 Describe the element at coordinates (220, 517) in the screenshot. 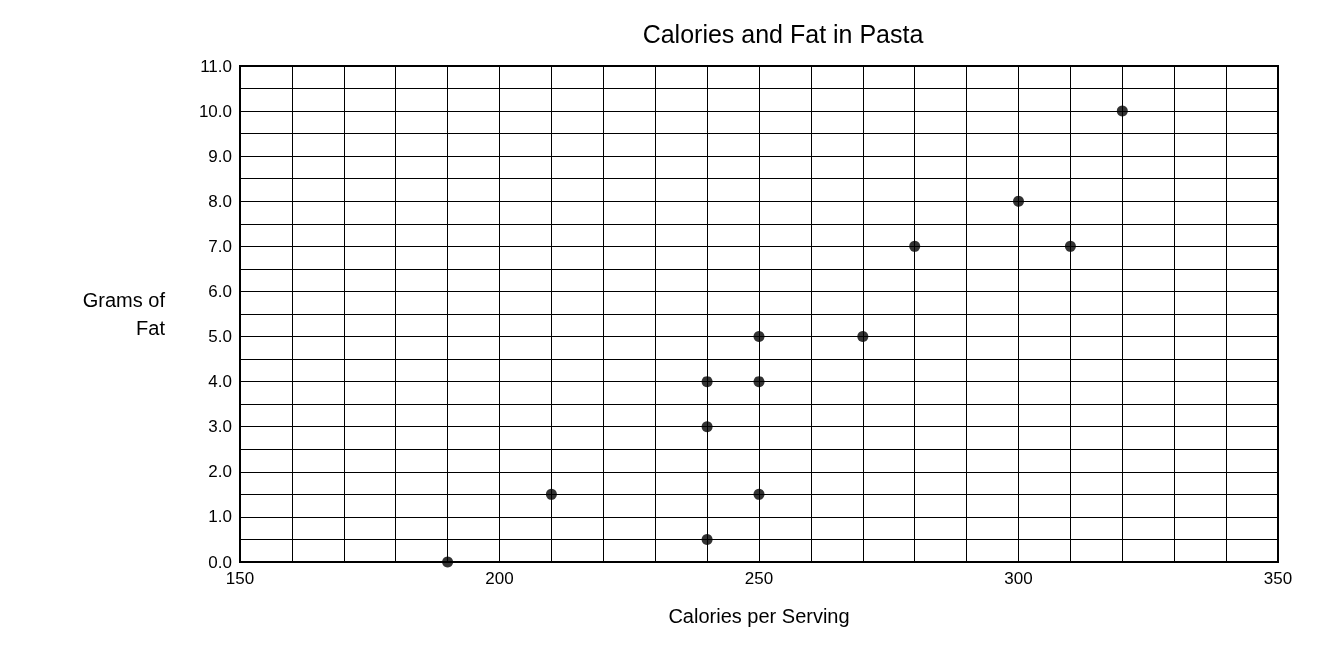

I see `y-tick-label: 1.0` at that location.